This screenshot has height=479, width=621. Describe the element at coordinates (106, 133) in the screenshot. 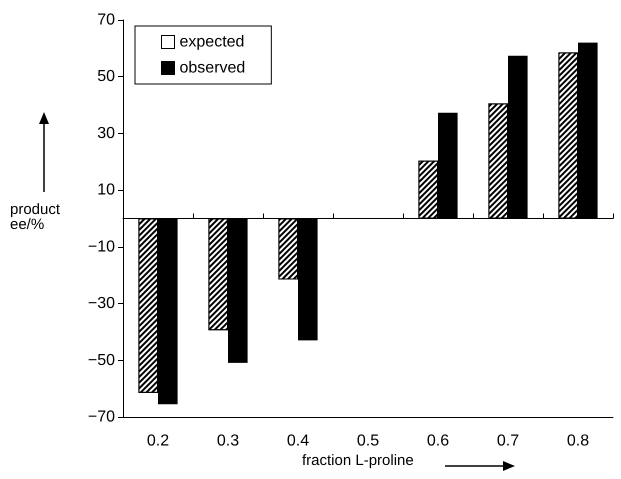

I see `y-tick-label: 30` at that location.